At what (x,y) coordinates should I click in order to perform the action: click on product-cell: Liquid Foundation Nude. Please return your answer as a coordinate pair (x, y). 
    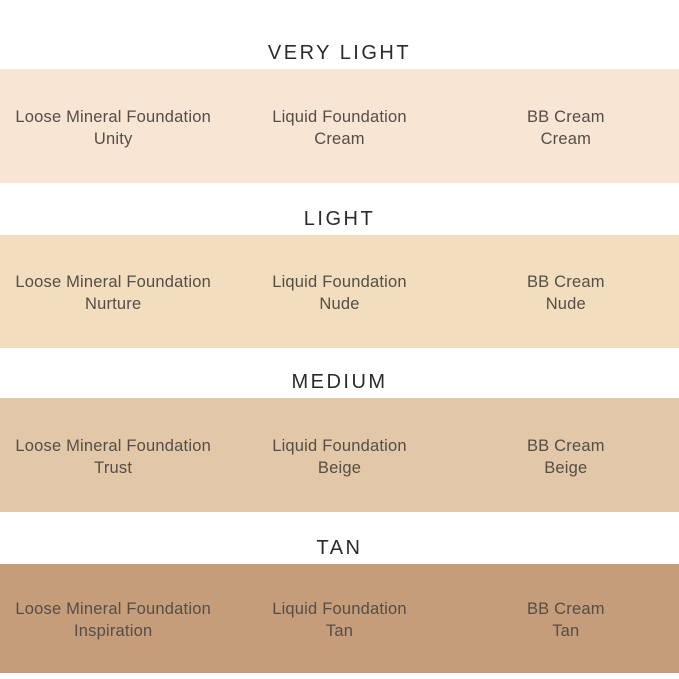
    Looking at the image, I should click on (339, 291).